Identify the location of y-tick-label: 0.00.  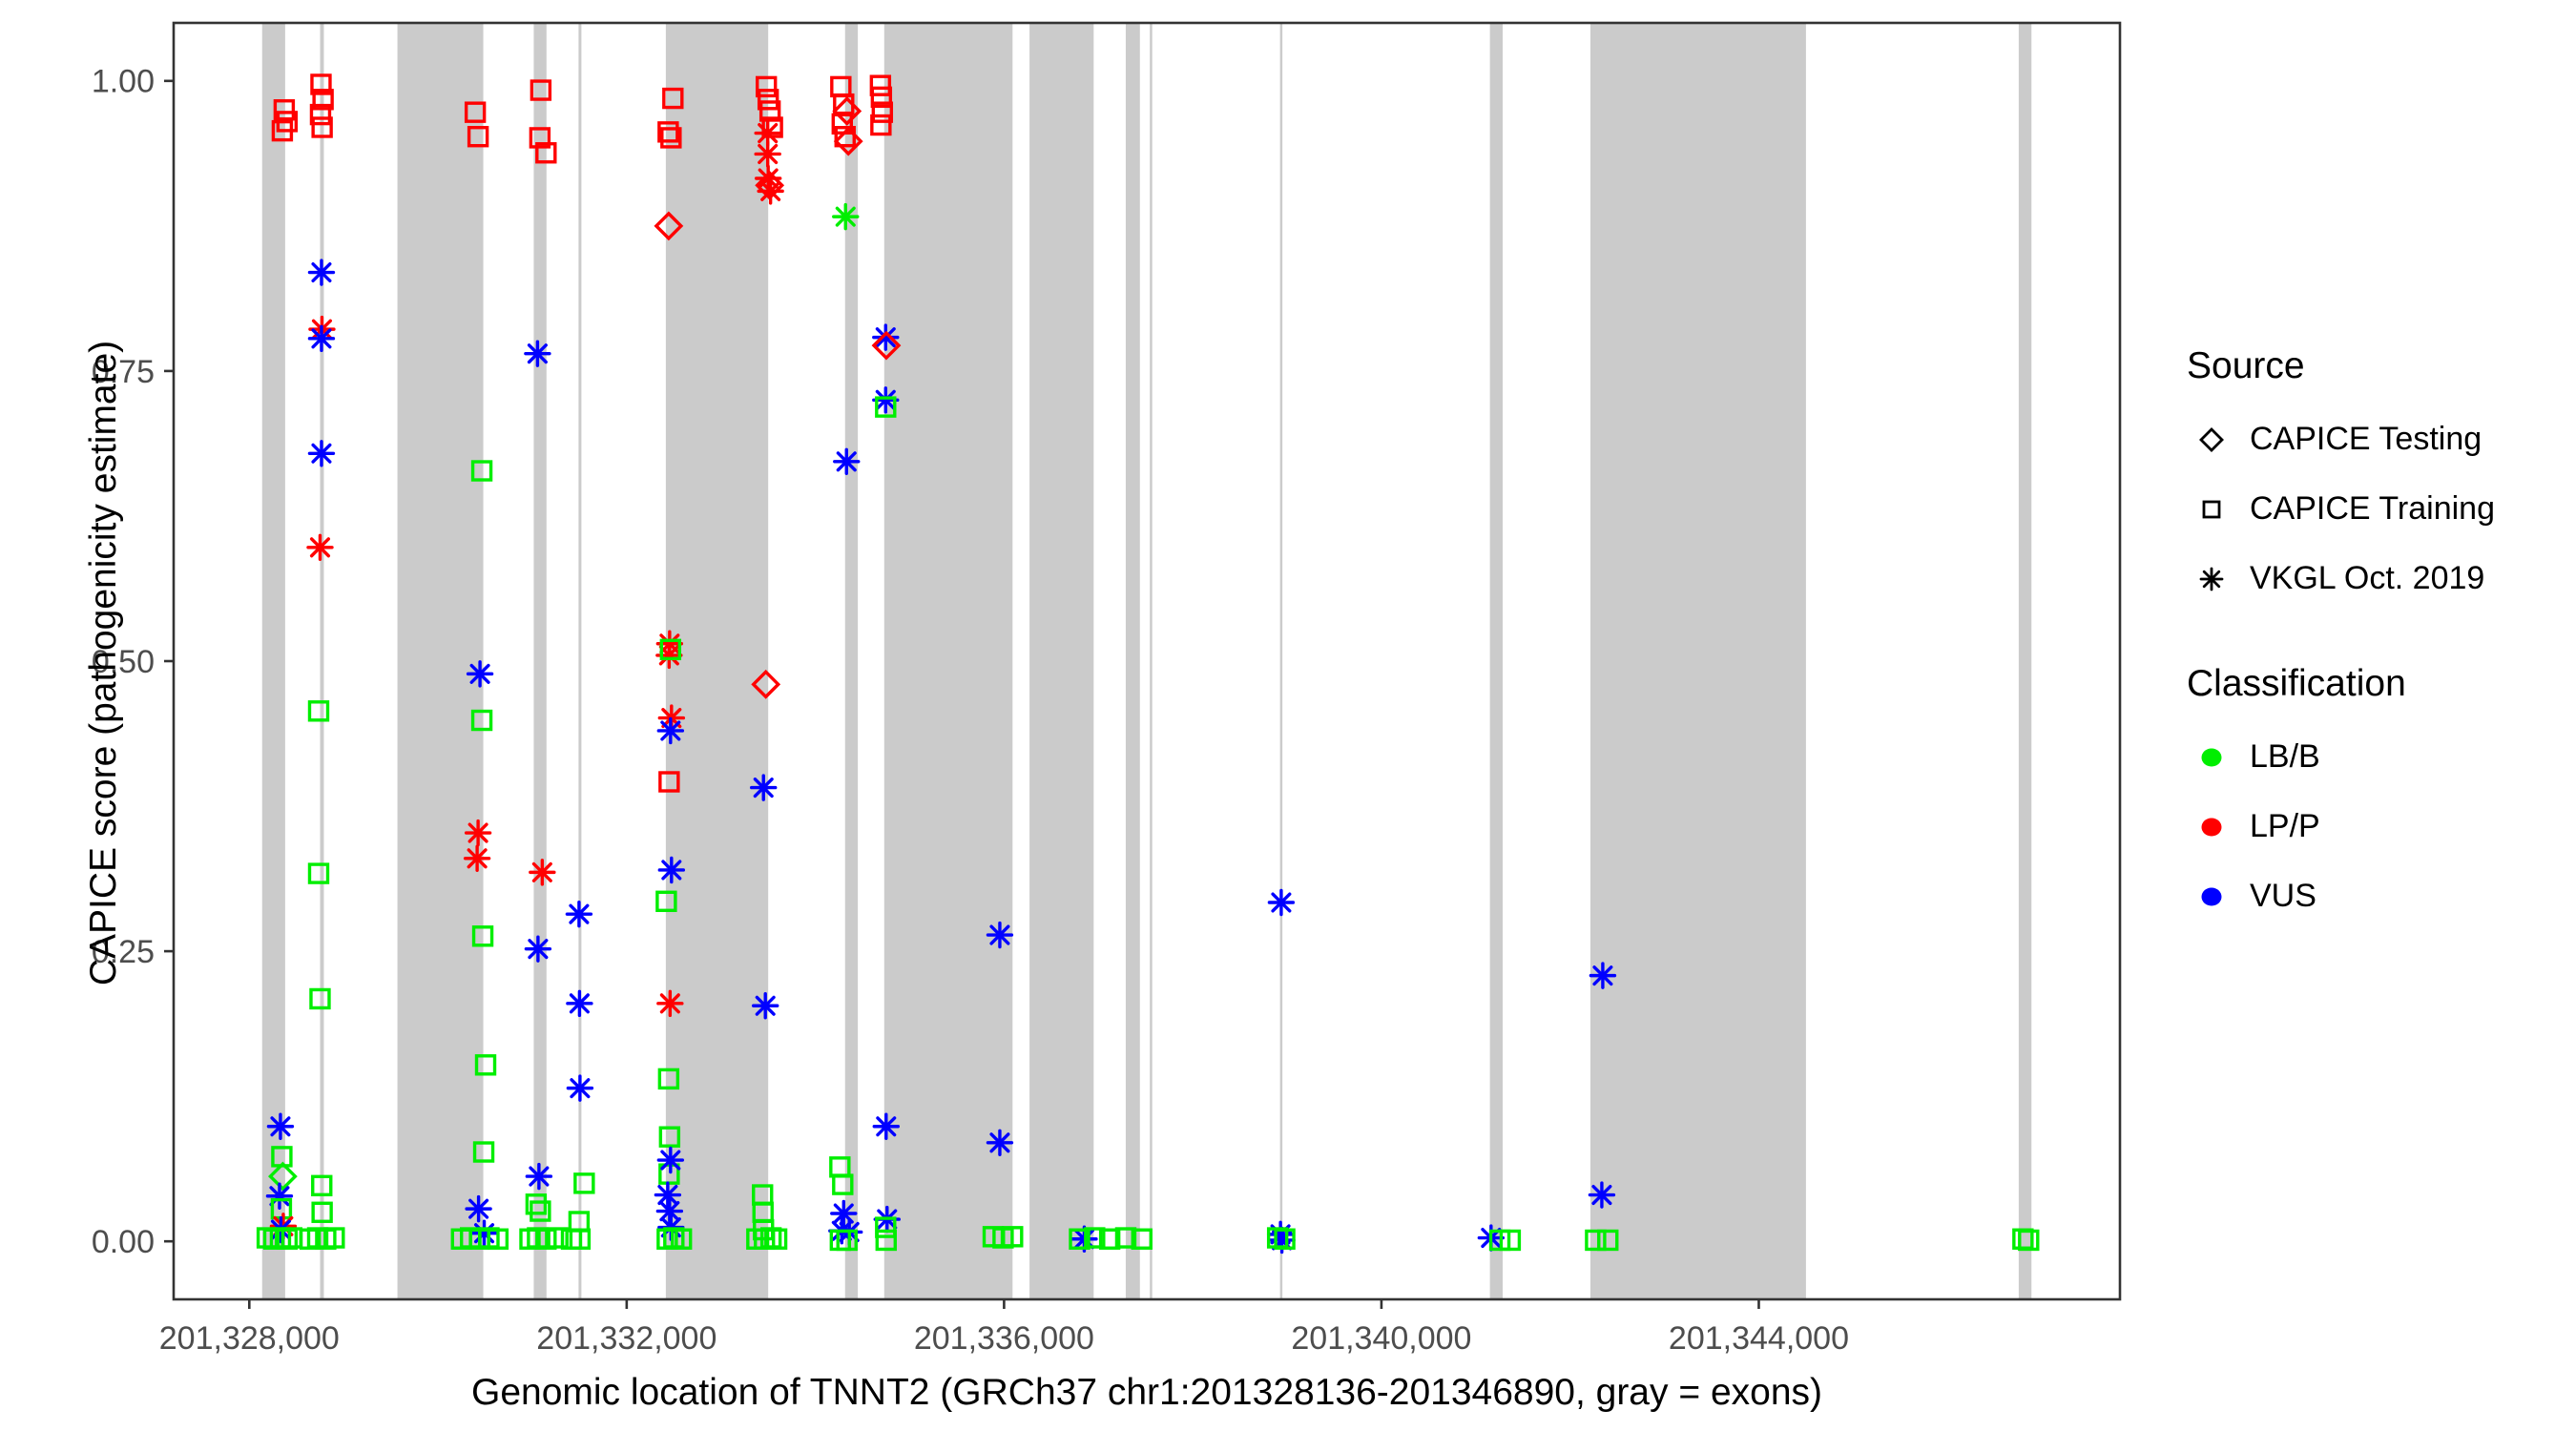
(123, 1242).